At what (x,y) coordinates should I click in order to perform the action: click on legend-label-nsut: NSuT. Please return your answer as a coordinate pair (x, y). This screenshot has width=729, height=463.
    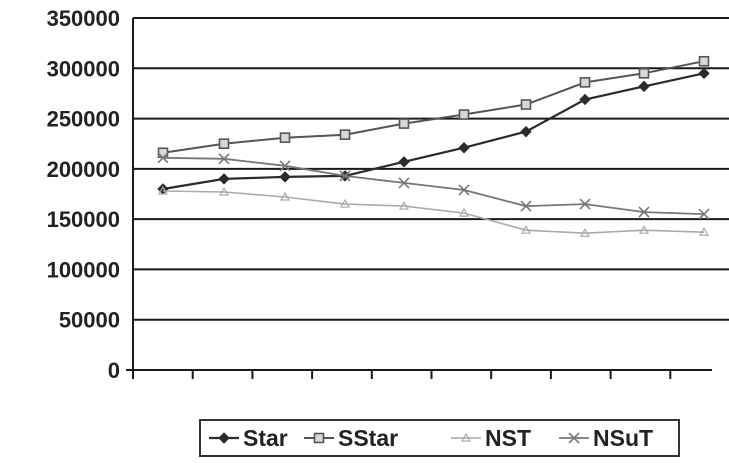
    Looking at the image, I should click on (623, 438).